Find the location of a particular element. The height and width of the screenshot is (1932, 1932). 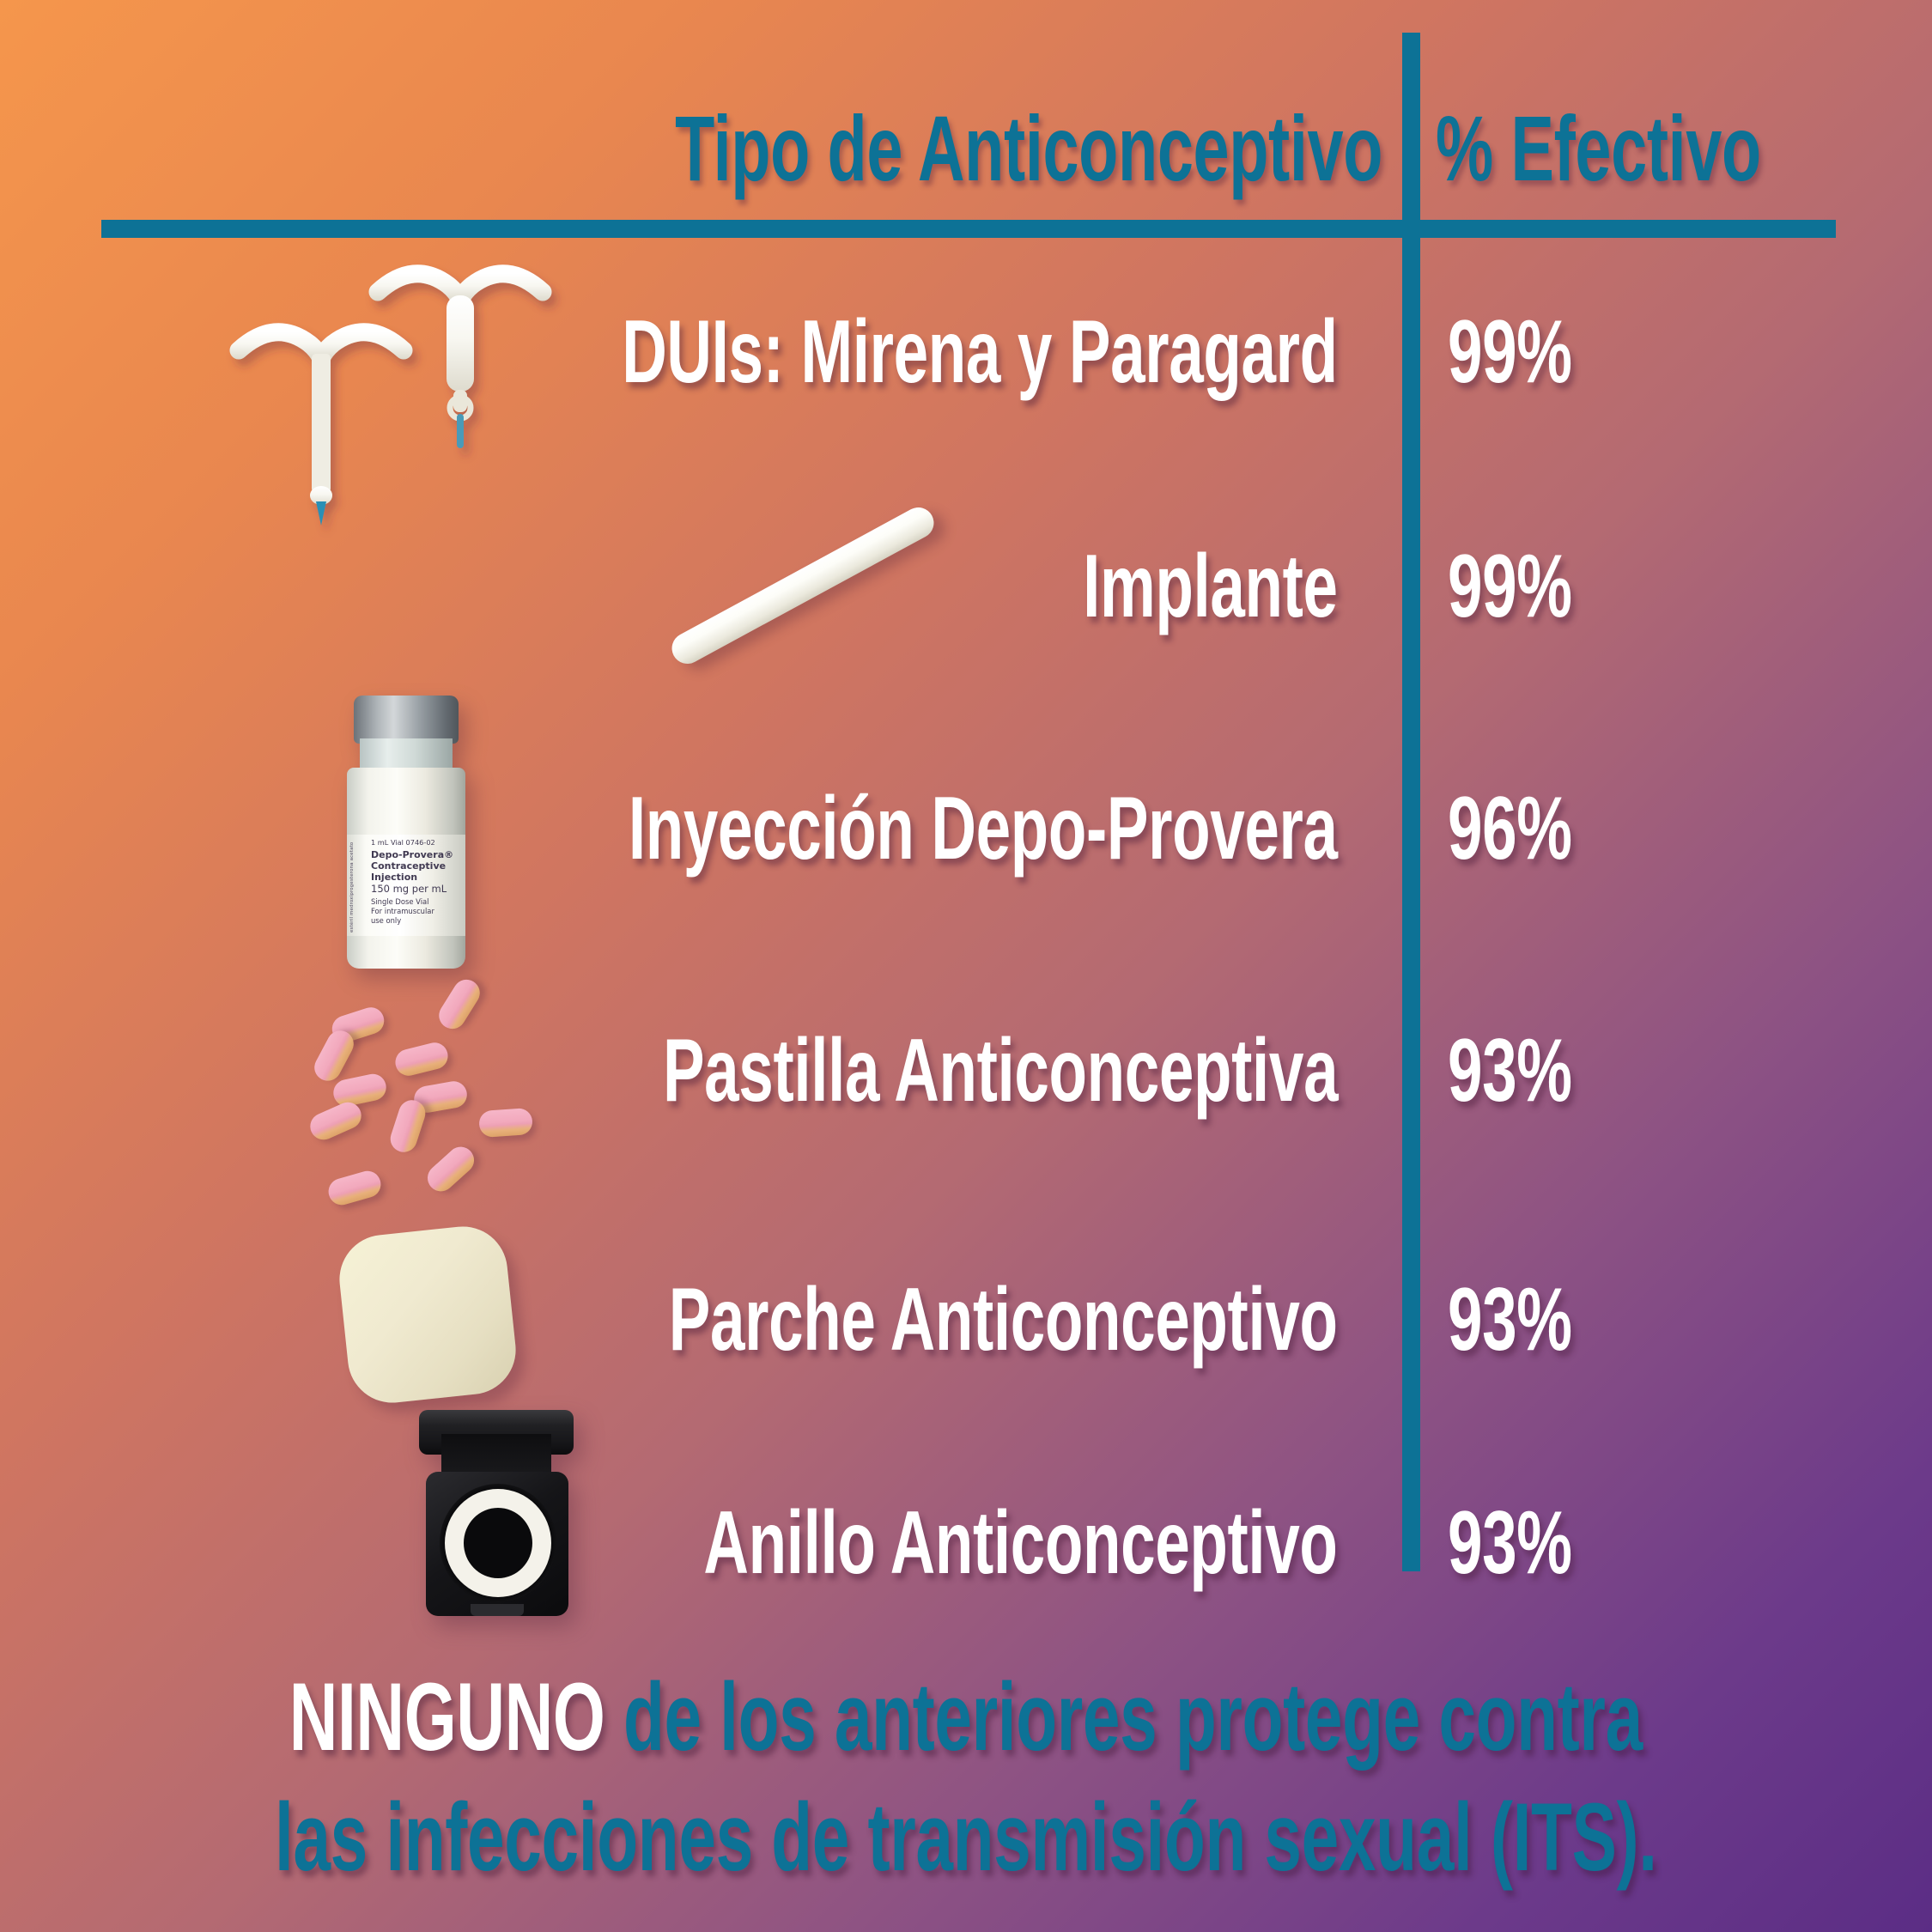

method-label: Pastilla Anticonceptiva is located at coordinates (1001, 1071).